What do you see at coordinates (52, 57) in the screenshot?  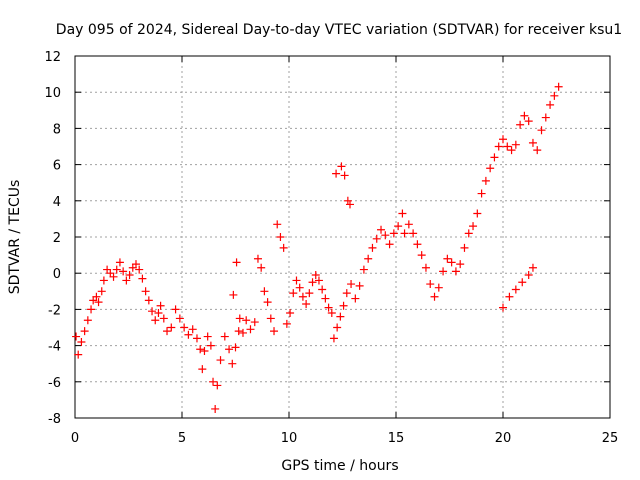 I see `y-tick-label: 12` at bounding box center [52, 57].